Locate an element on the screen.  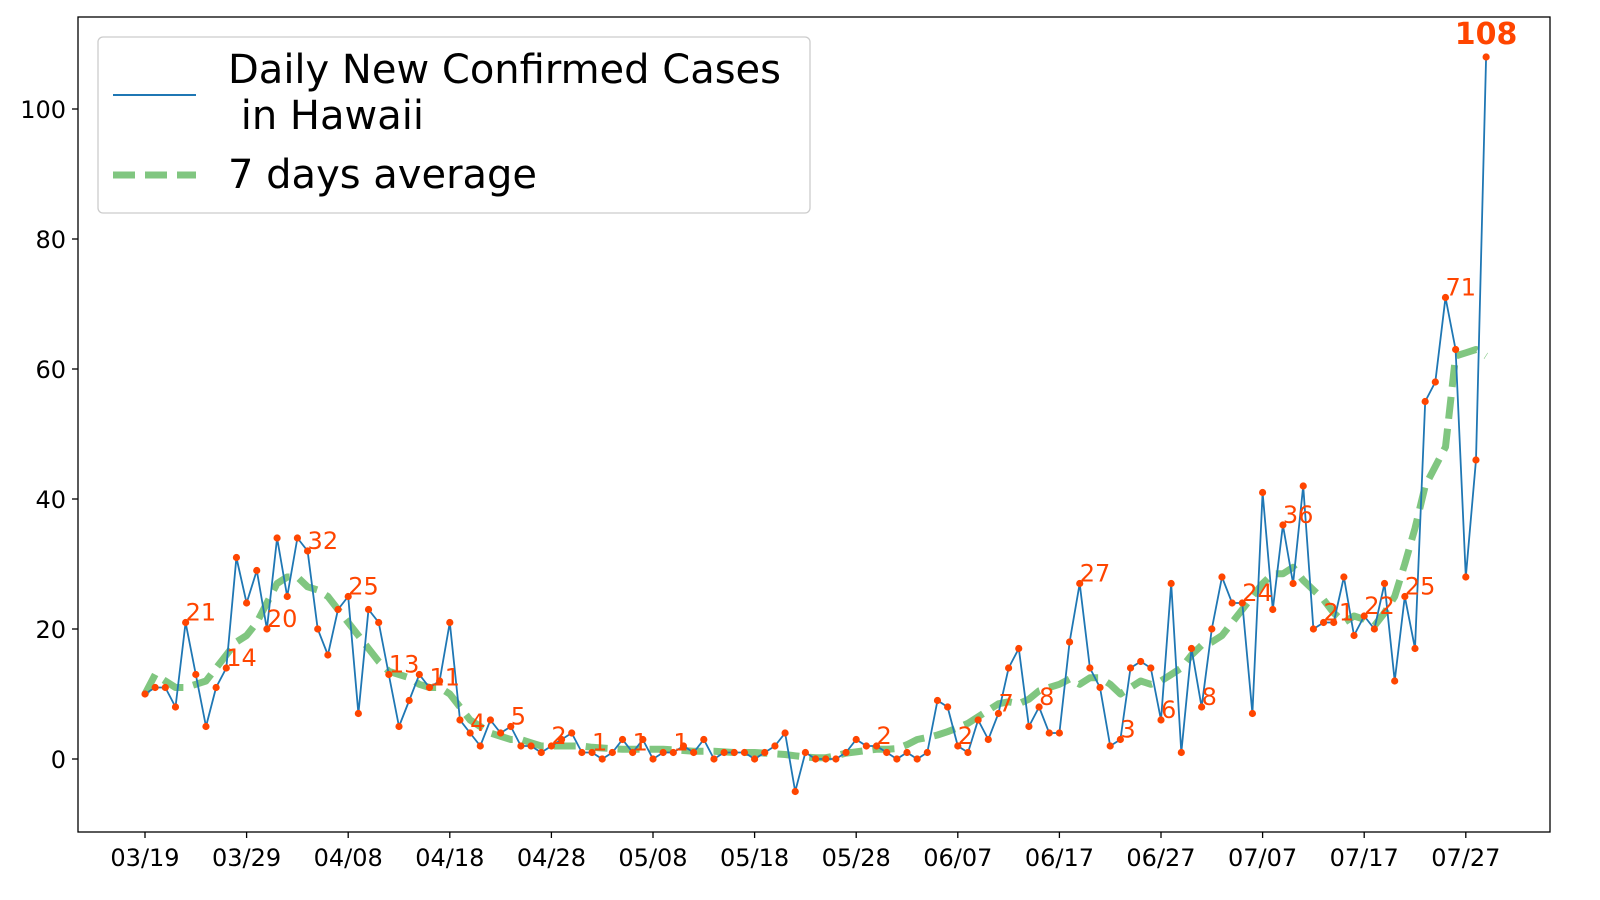
x-tick-label: 04/08 is located at coordinates (348, 858).